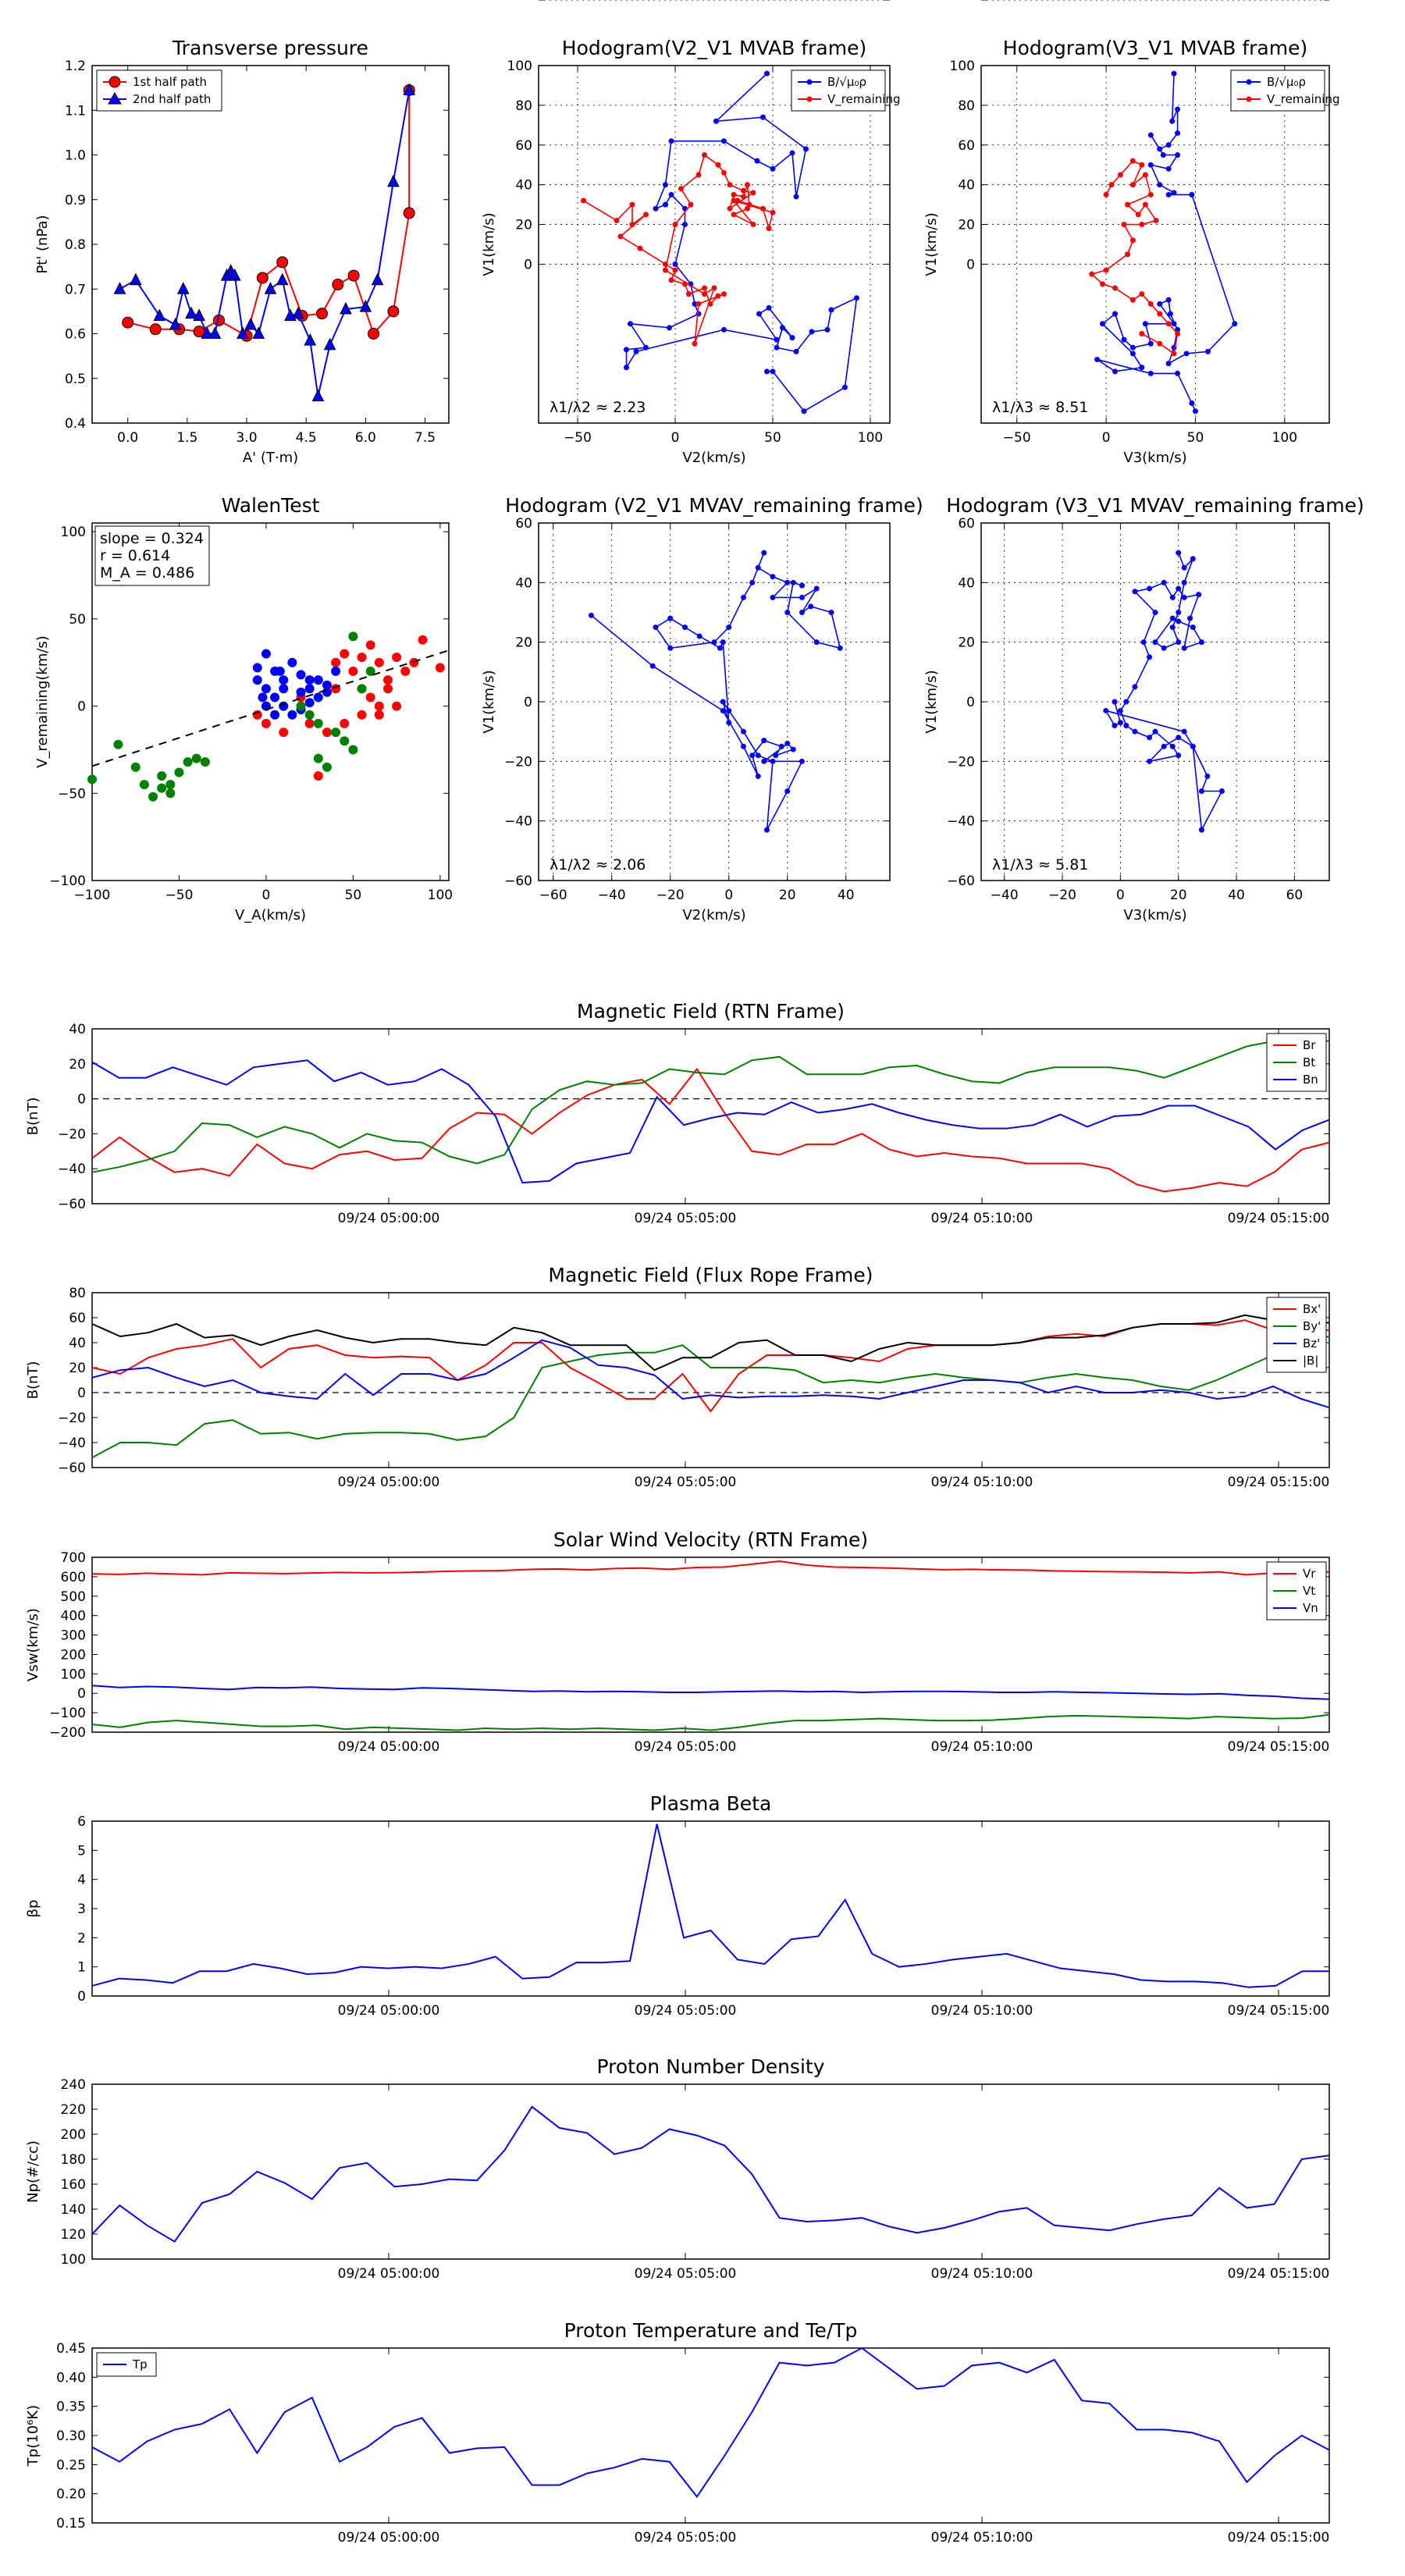 This screenshot has height=2576, width=1405. What do you see at coordinates (714, 505) in the screenshot?
I see `chart-title: Hodogram (V2_V1 MVAV_remaining frame)` at bounding box center [714, 505].